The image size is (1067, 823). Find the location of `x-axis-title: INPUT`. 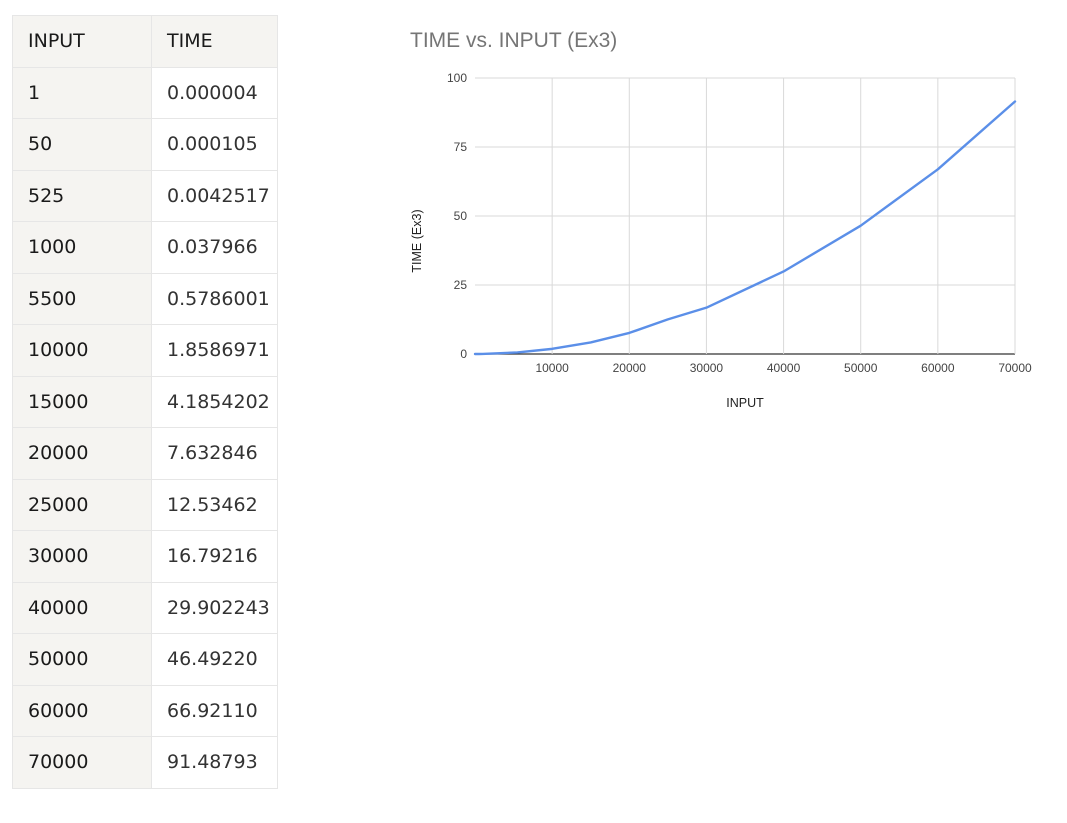

x-axis-title: INPUT is located at coordinates (745, 403).